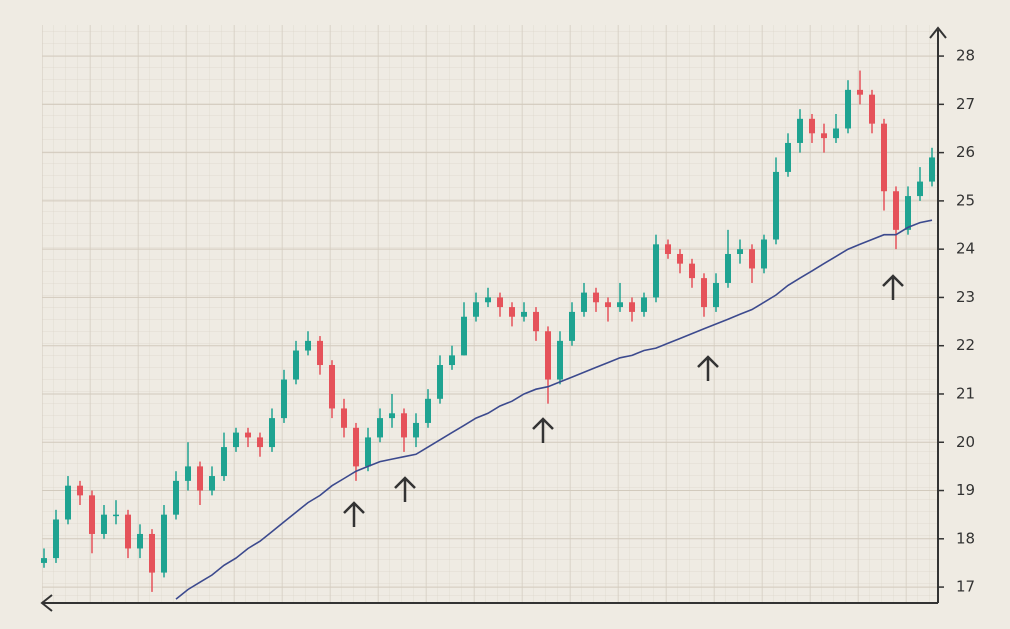 Image resolution: width=1010 pixels, height=629 pixels. Describe the element at coordinates (965, 442) in the screenshot. I see `y-tick-label: 20` at that location.